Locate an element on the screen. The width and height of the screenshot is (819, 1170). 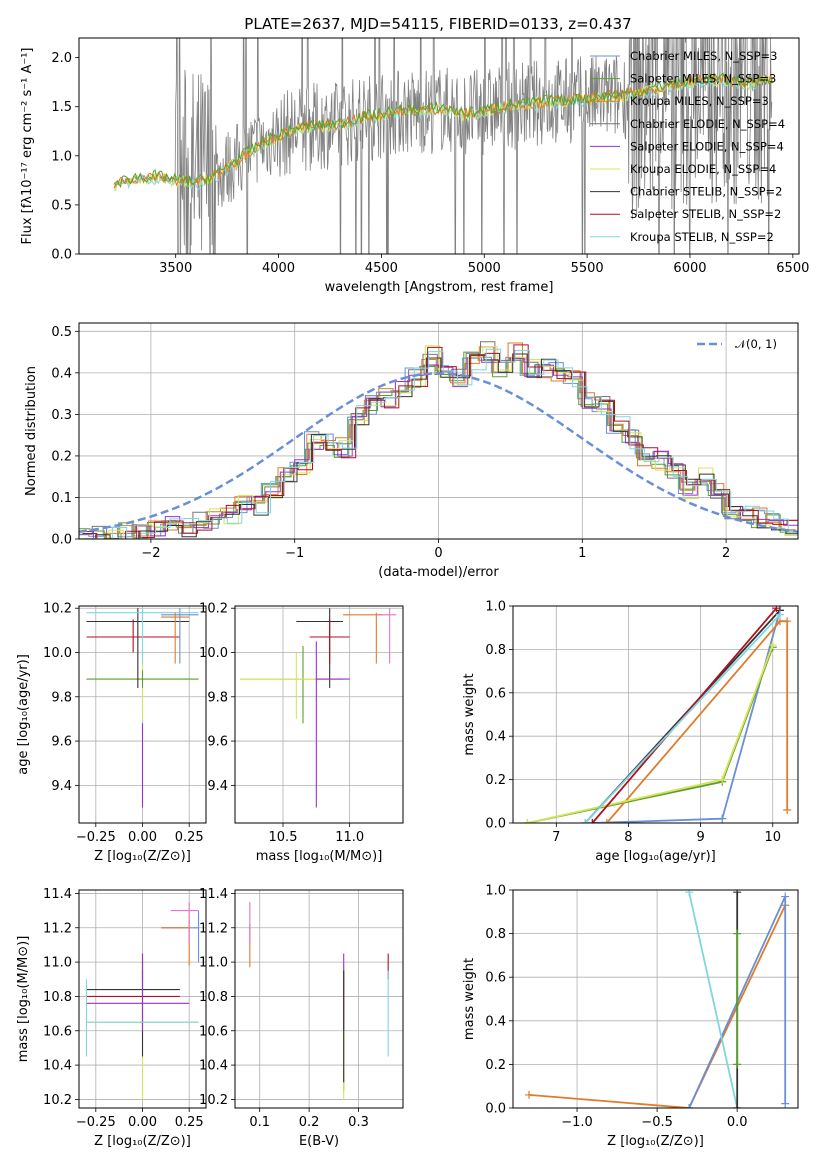
y-tick-label: 0.2 is located at coordinates (495, 780).